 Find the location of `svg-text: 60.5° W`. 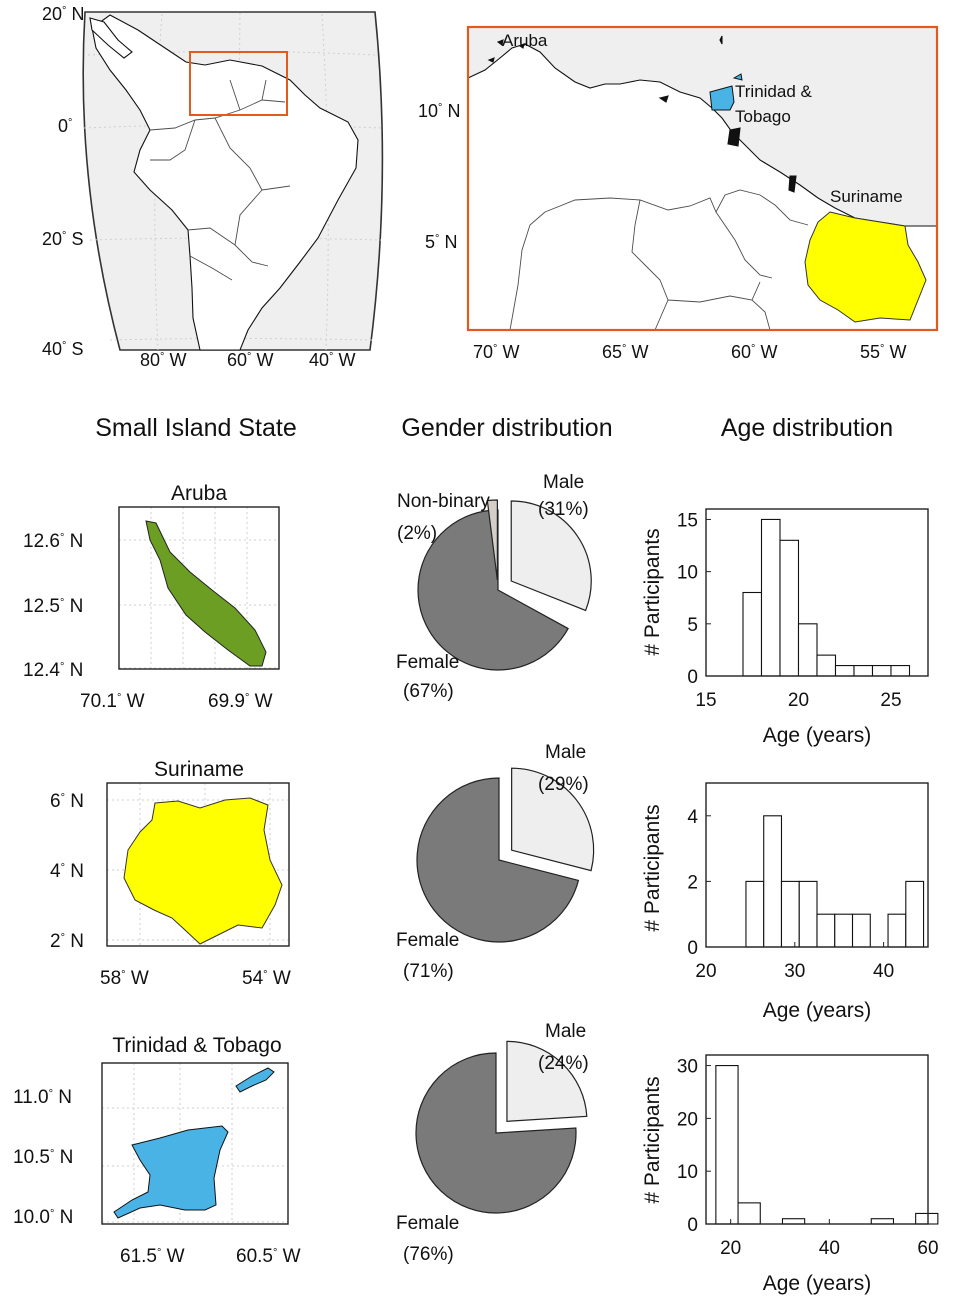

svg-text: 60.5° W is located at coordinates (268, 1256).